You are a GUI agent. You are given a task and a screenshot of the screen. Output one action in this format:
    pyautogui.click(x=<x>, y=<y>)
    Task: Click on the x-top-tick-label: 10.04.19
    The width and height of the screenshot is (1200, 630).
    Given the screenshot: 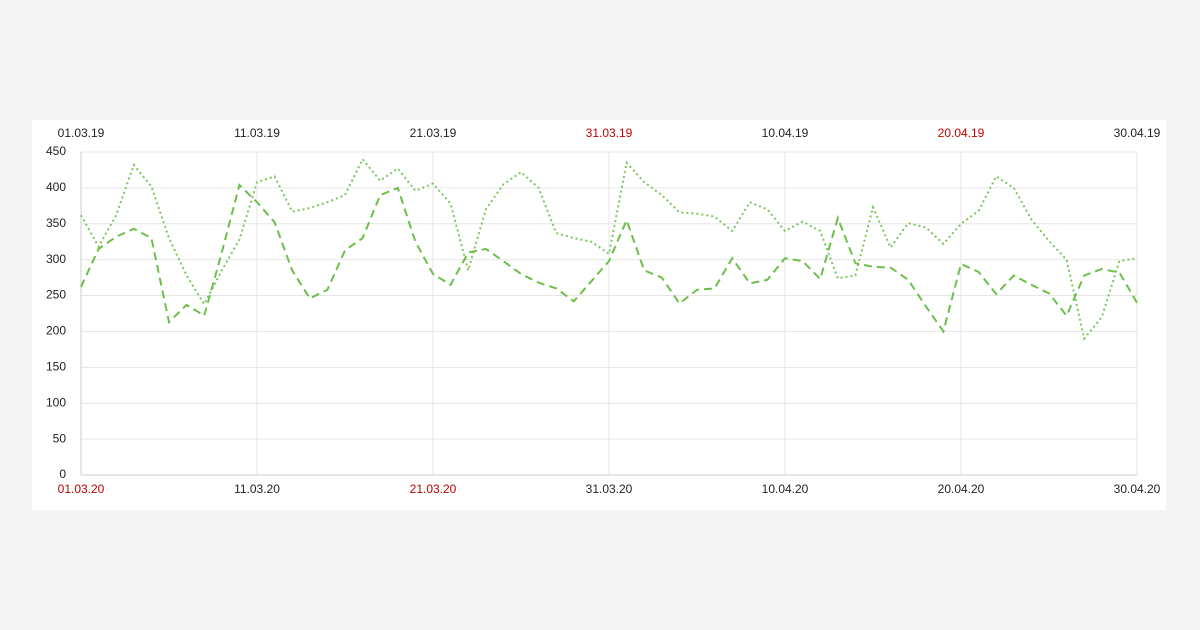 What is the action you would take?
    pyautogui.click(x=785, y=133)
    